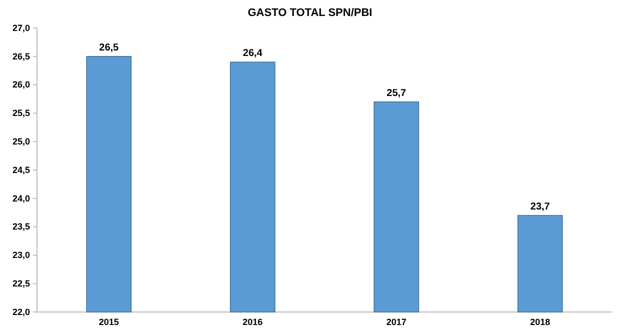 This screenshot has width=620, height=335. What do you see at coordinates (21, 198) in the screenshot?
I see `y-tick-label: 24,0` at bounding box center [21, 198].